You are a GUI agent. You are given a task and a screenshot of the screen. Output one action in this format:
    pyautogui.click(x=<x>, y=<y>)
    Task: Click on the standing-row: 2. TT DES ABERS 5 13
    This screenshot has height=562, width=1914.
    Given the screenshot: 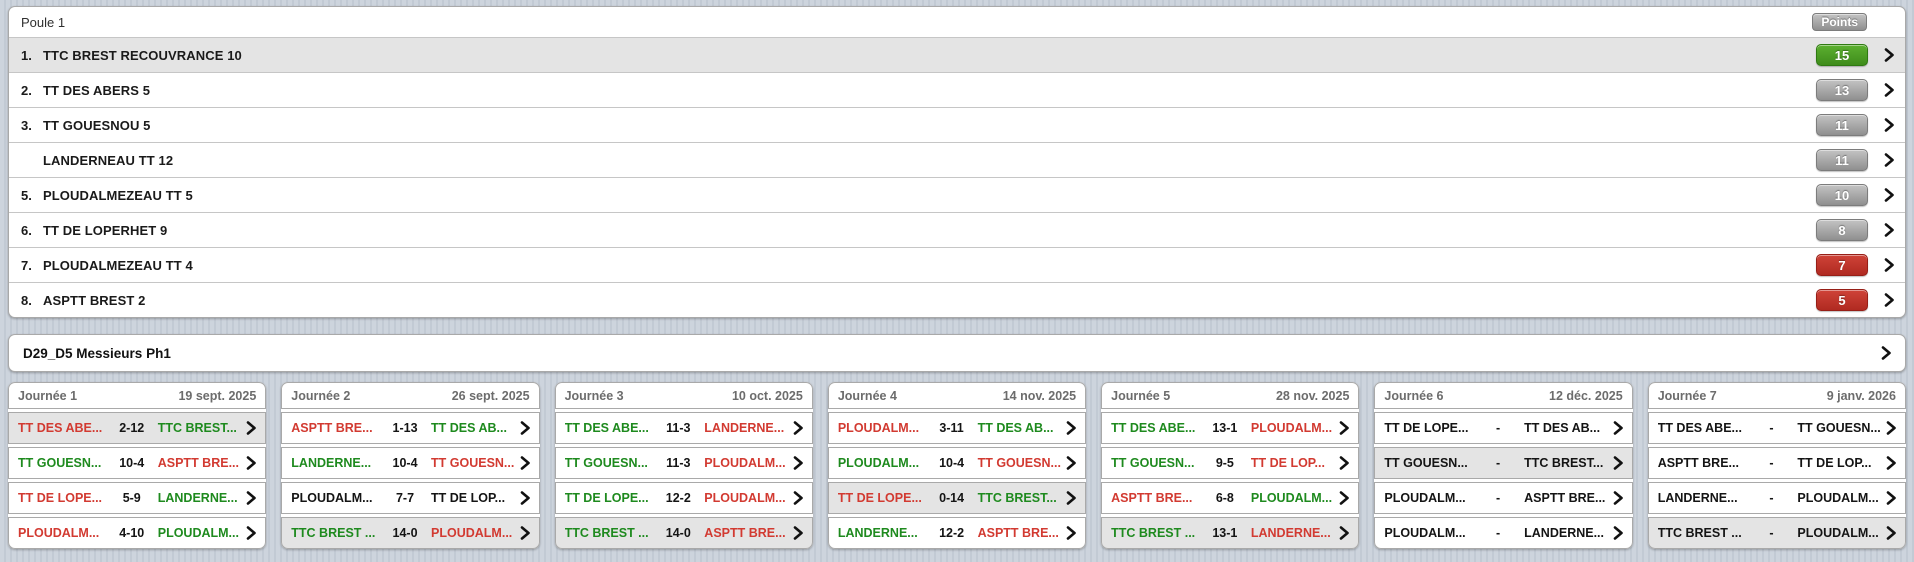 What is the action you would take?
    pyautogui.click(x=957, y=89)
    